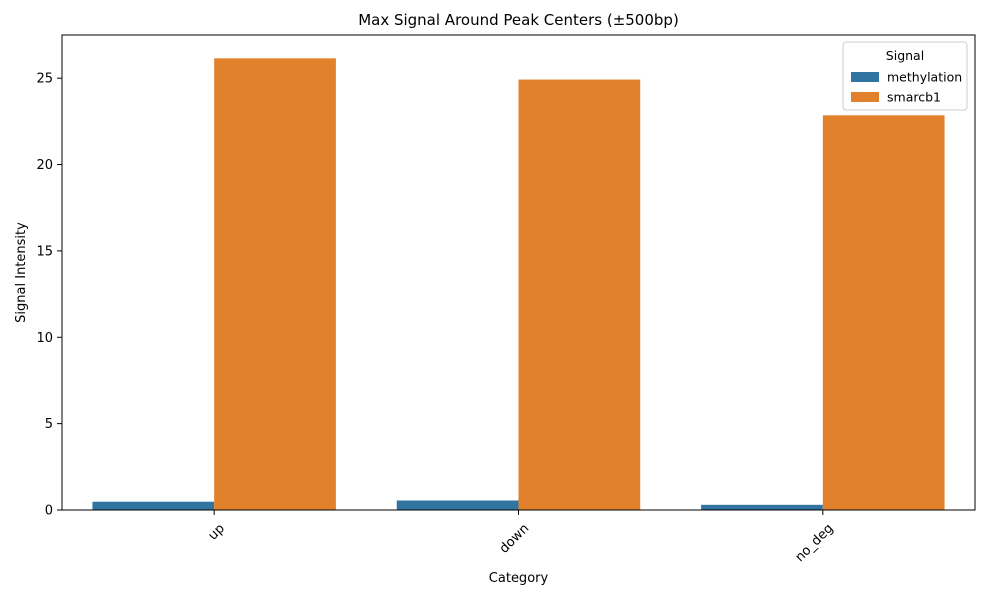  What do you see at coordinates (519, 578) in the screenshot?
I see `x-axis-label: Category` at bounding box center [519, 578].